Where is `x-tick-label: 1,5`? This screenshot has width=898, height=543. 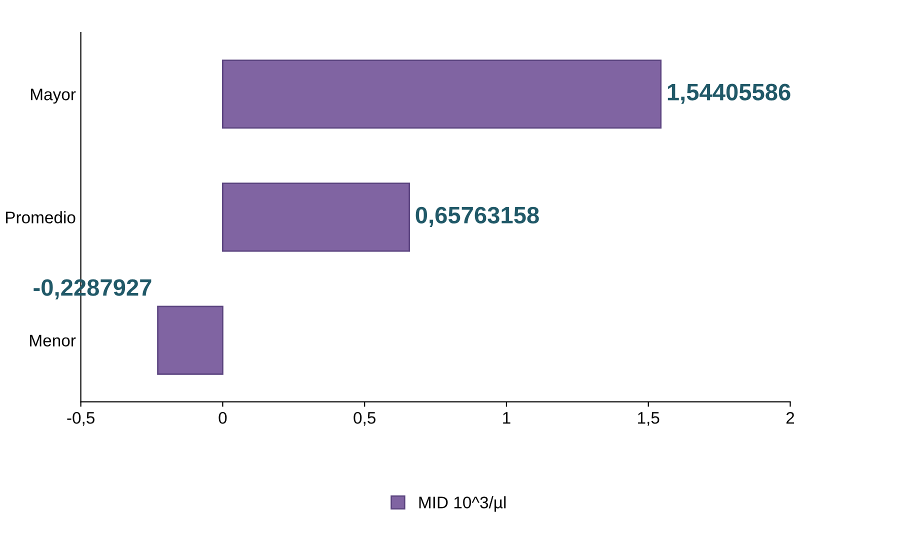
x-tick-label: 1,5 is located at coordinates (649, 419).